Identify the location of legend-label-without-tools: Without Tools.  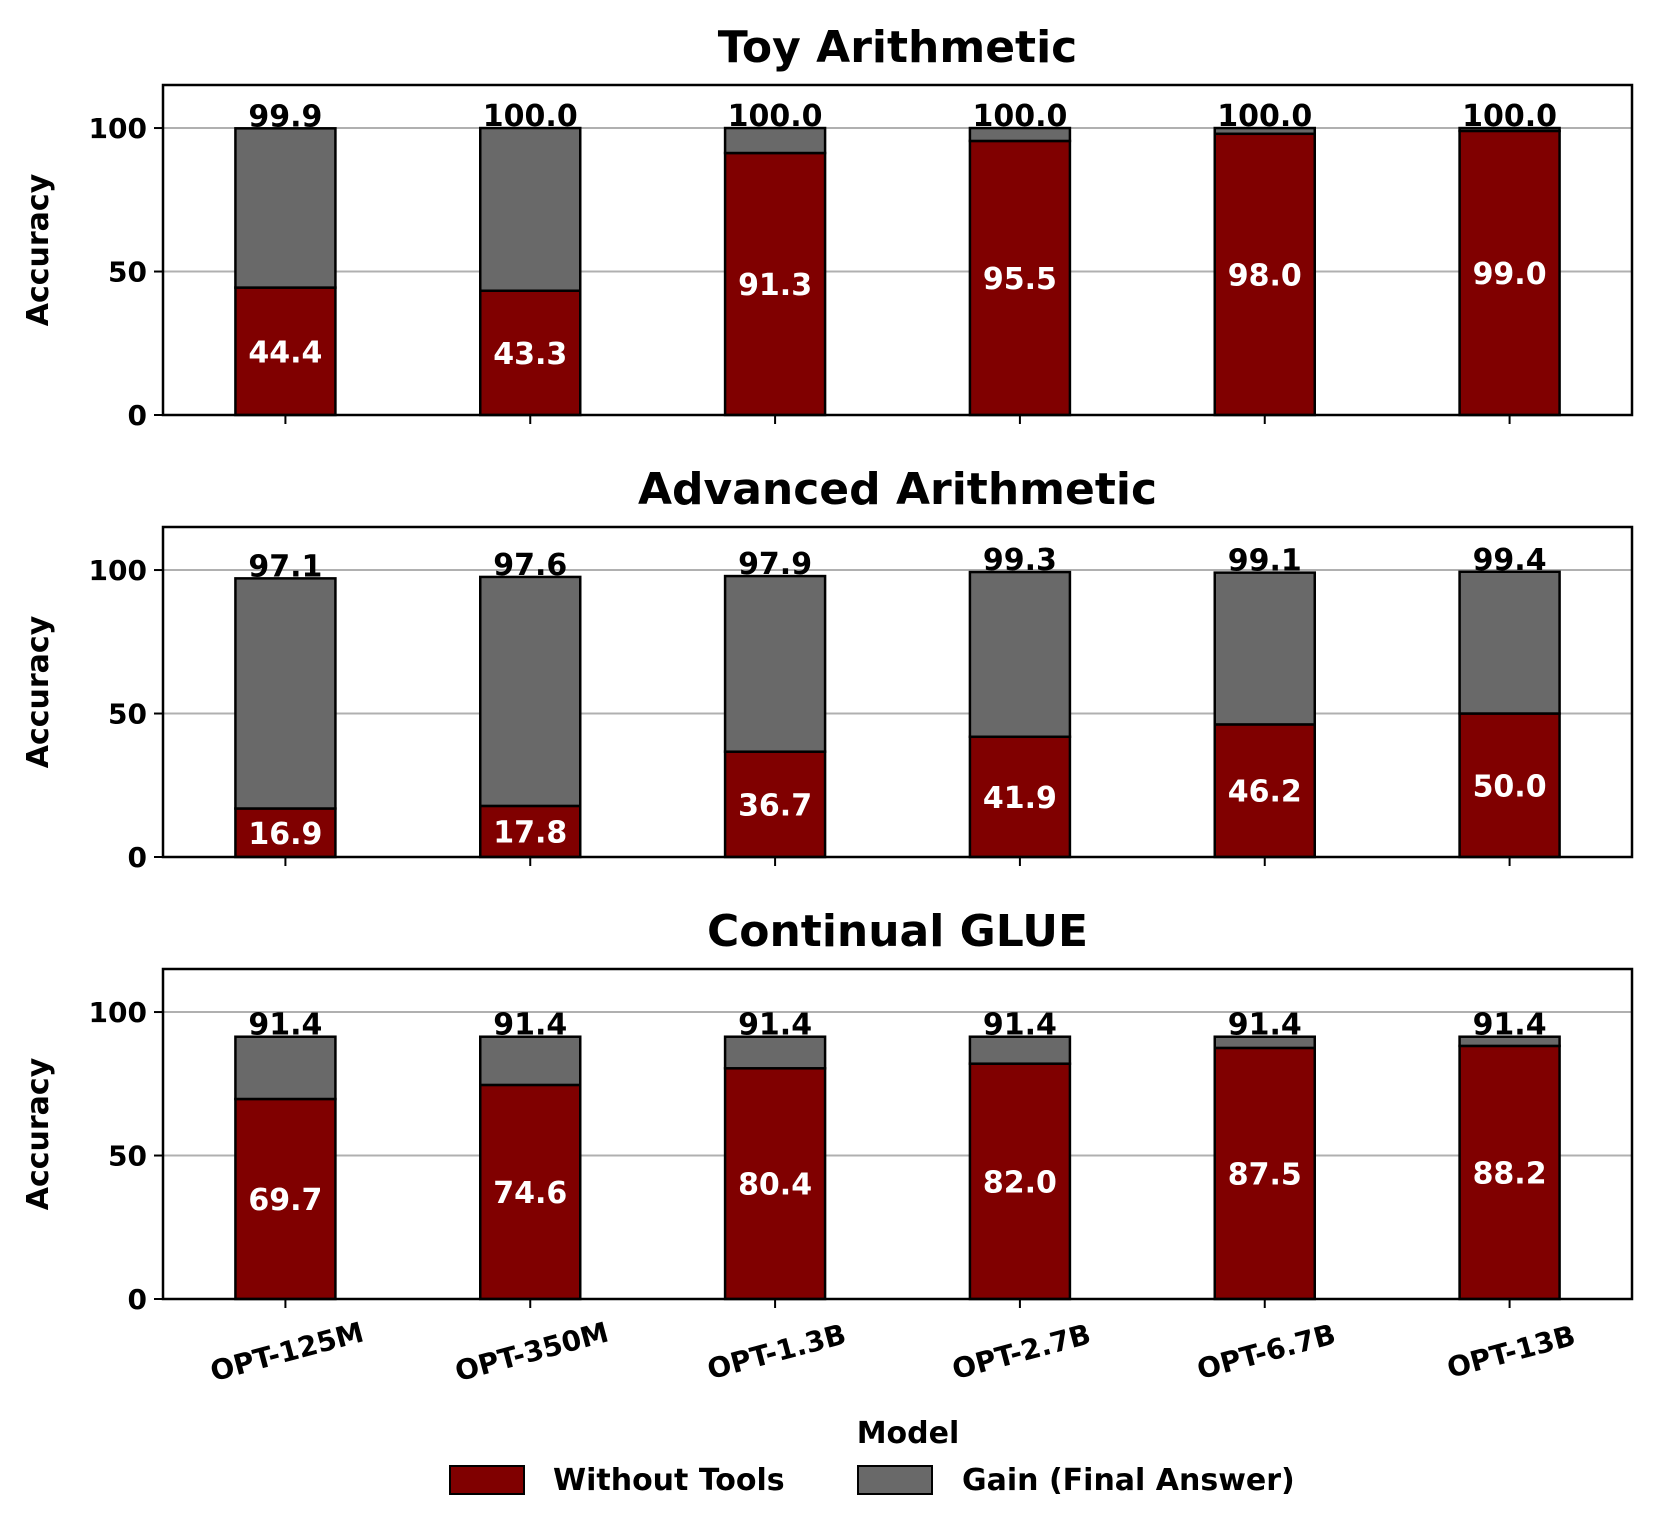
(669, 1480).